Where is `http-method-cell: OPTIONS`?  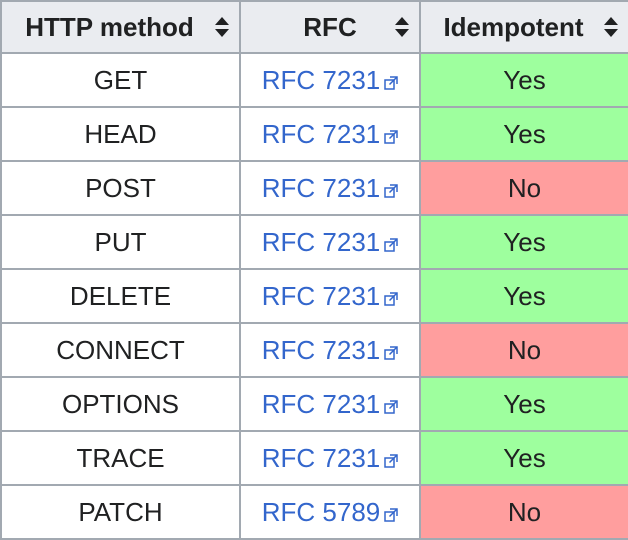 http-method-cell: OPTIONS is located at coordinates (120, 404).